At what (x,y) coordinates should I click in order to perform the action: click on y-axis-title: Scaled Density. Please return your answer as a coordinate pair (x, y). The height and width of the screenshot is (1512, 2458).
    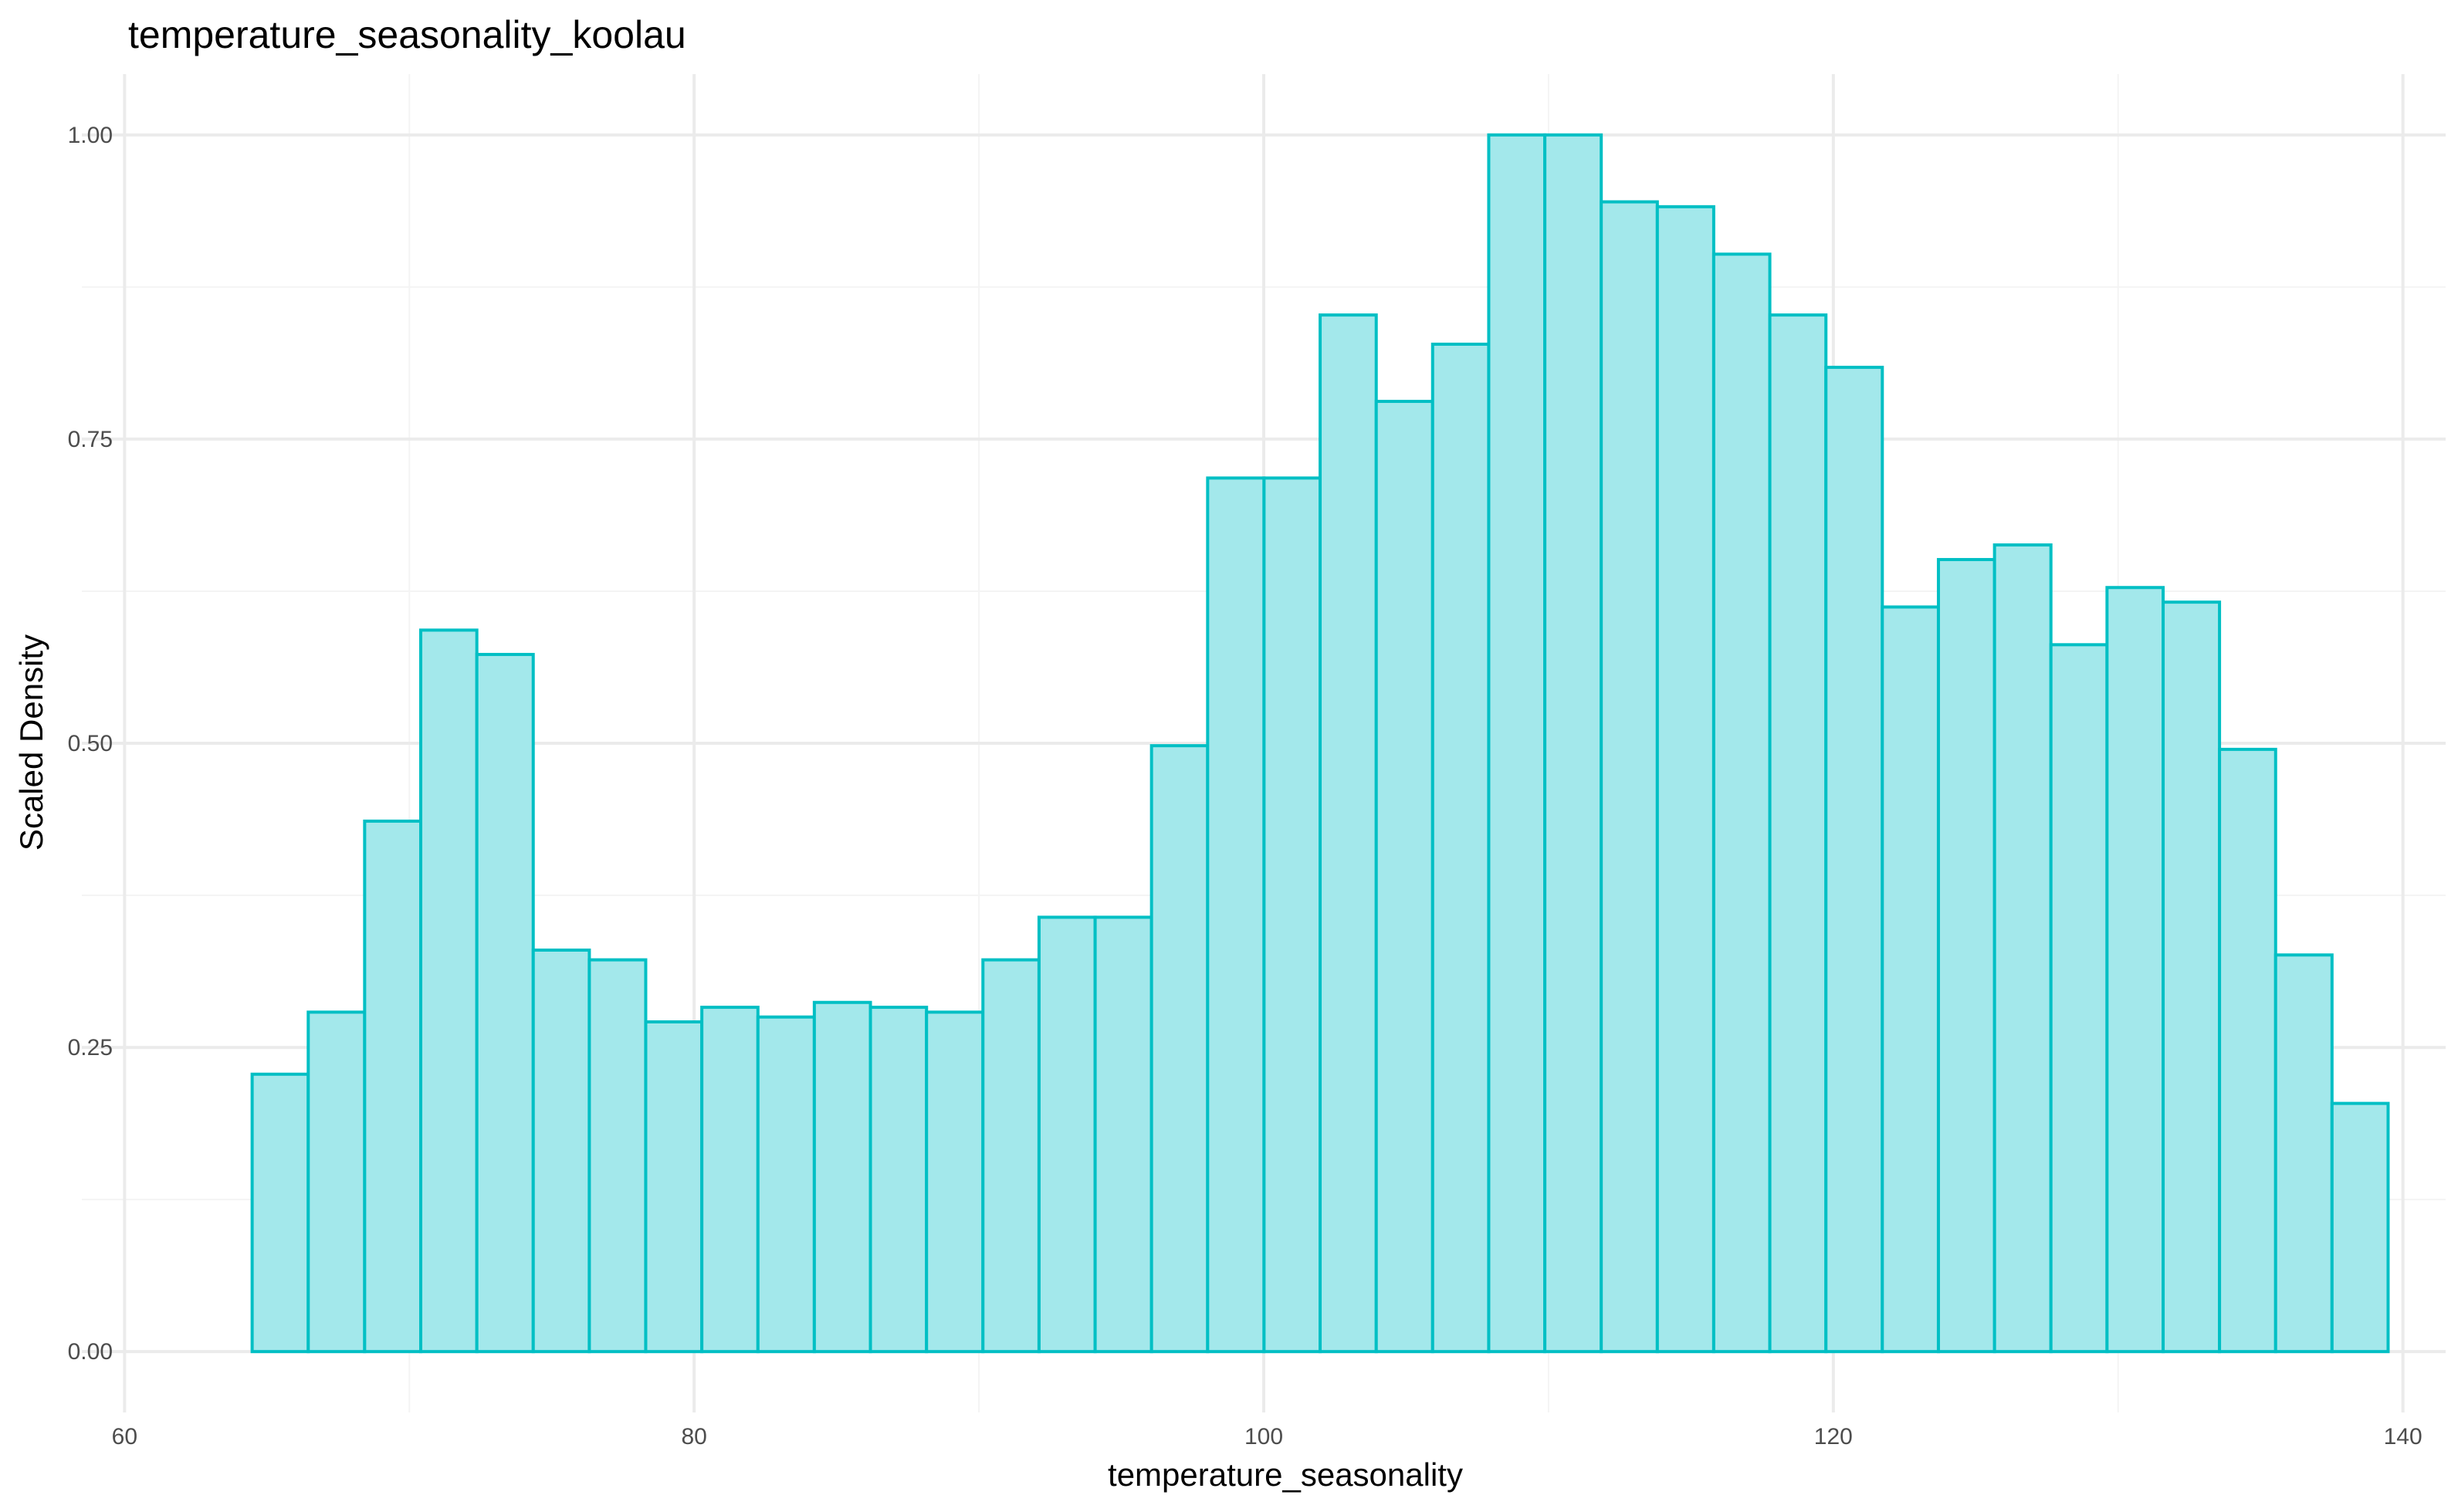
    Looking at the image, I should click on (31, 742).